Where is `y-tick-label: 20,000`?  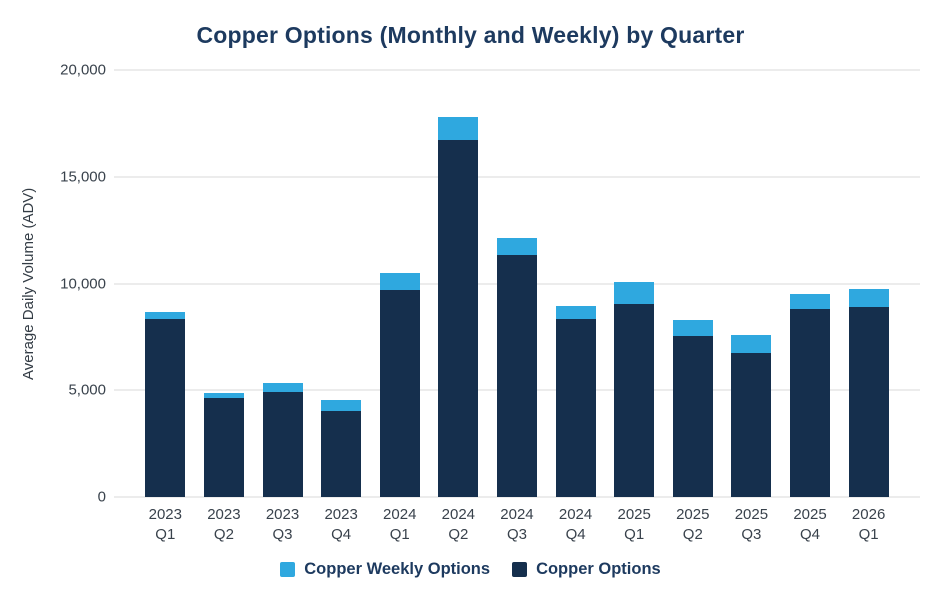
y-tick-label: 20,000 is located at coordinates (83, 70).